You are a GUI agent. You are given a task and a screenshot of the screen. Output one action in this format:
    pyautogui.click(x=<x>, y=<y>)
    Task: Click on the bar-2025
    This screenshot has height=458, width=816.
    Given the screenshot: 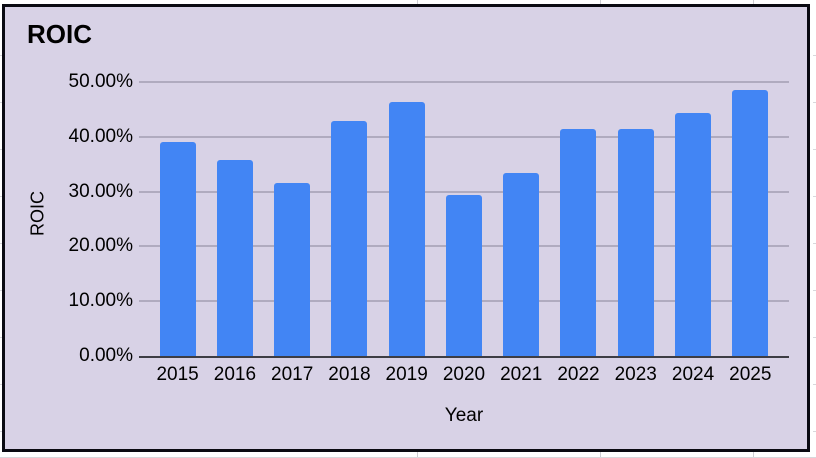 What is the action you would take?
    pyautogui.click(x=750, y=223)
    